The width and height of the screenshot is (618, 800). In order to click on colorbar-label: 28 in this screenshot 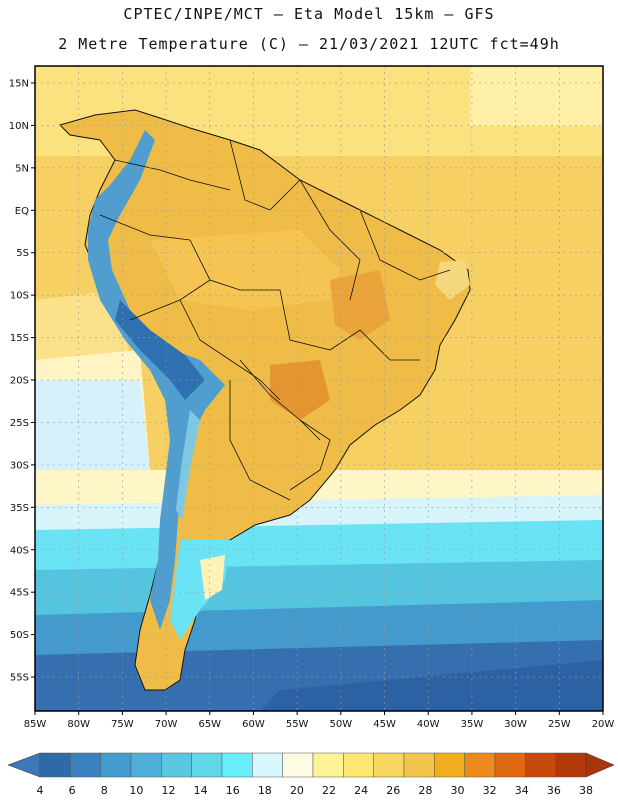, I will do `click(425, 790)`.